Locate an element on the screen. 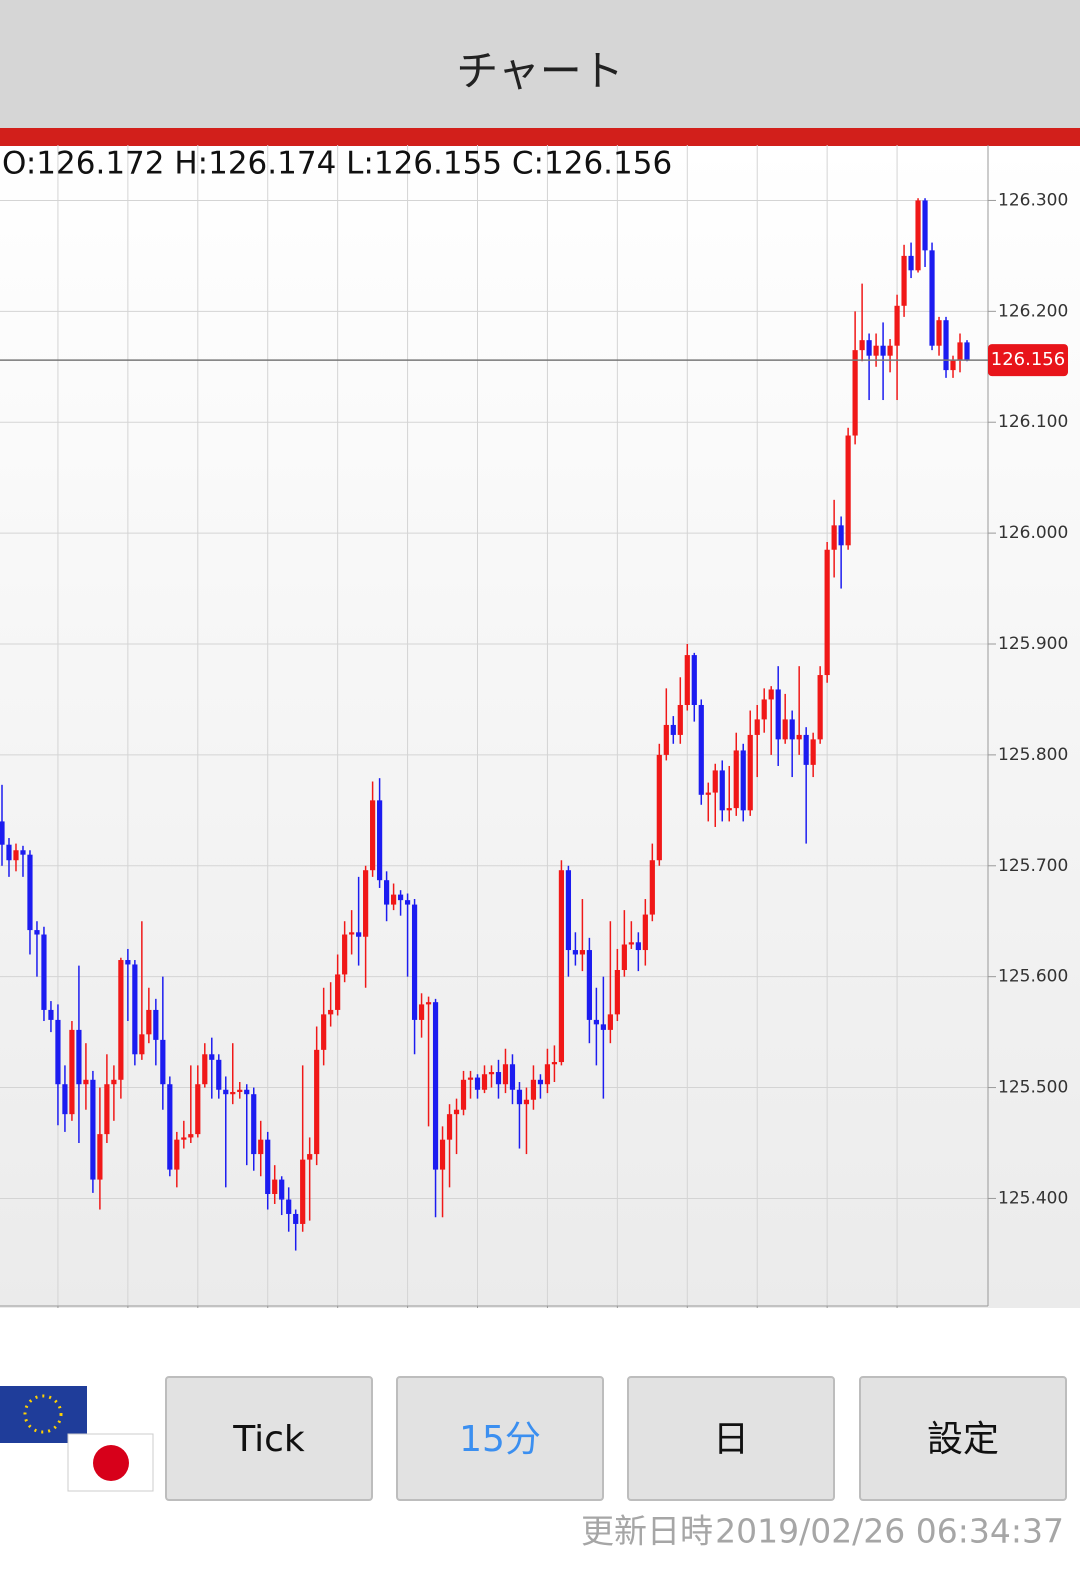  current-price-label: 126.156 is located at coordinates (1028, 359).